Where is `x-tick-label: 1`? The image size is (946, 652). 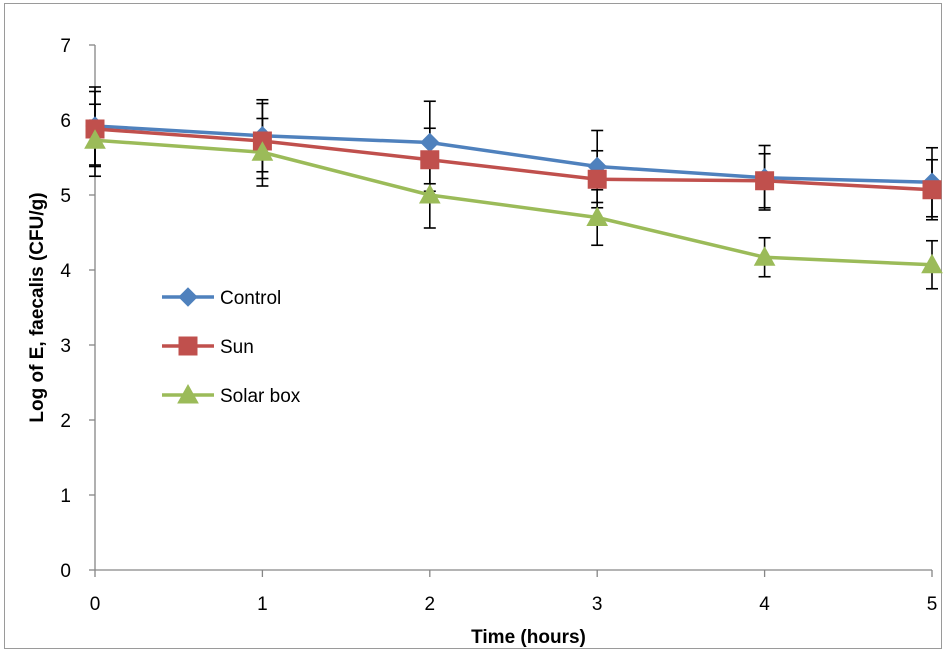 x-tick-label: 1 is located at coordinates (262, 604).